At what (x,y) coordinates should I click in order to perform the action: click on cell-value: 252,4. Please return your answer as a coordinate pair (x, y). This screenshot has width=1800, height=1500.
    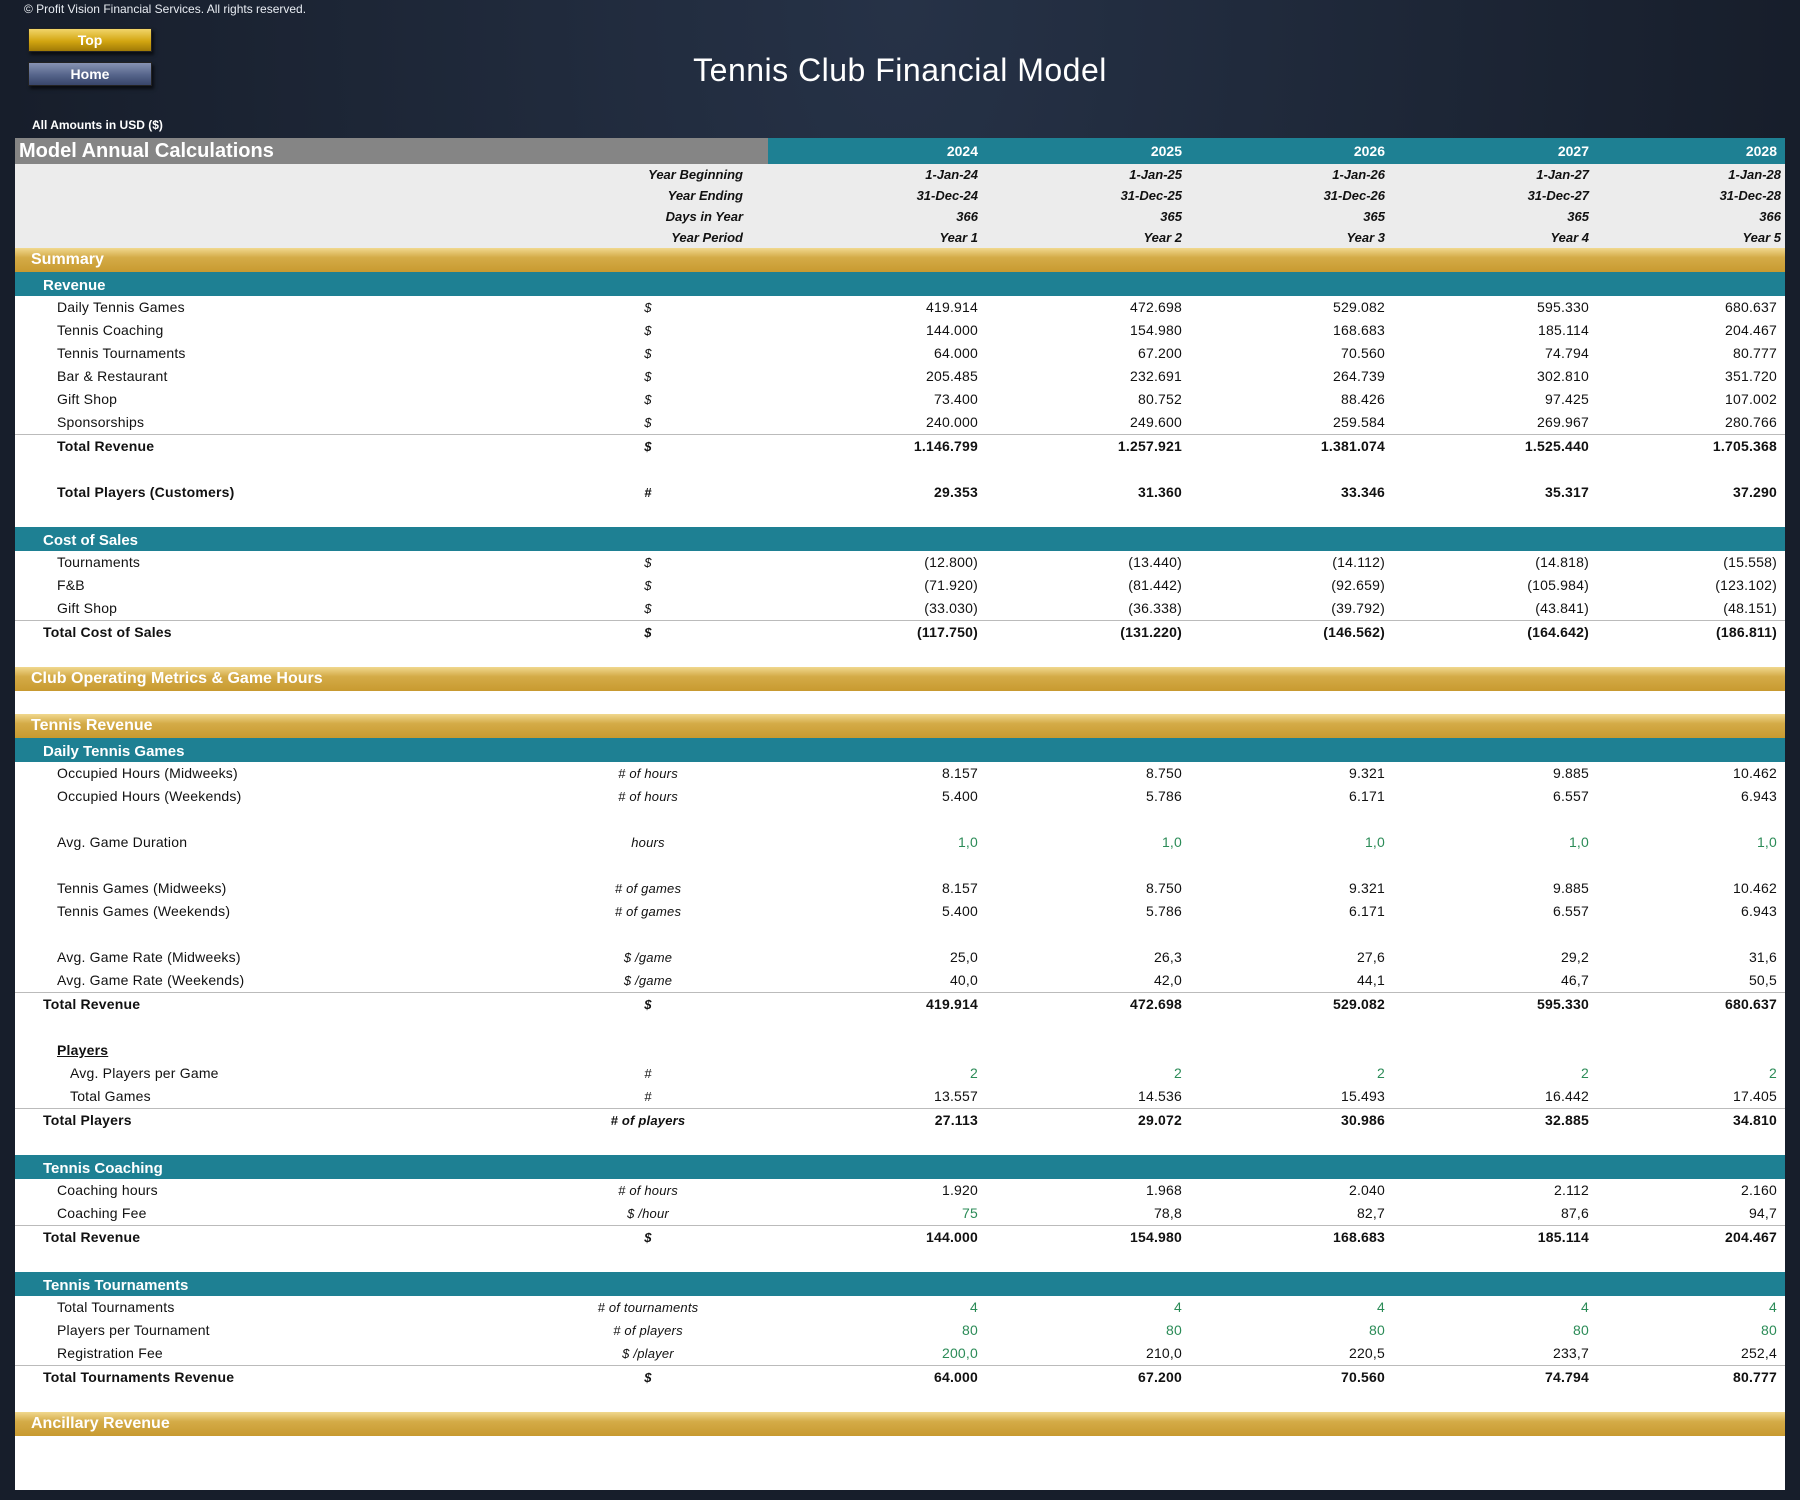
    Looking at the image, I should click on (1758, 1353).